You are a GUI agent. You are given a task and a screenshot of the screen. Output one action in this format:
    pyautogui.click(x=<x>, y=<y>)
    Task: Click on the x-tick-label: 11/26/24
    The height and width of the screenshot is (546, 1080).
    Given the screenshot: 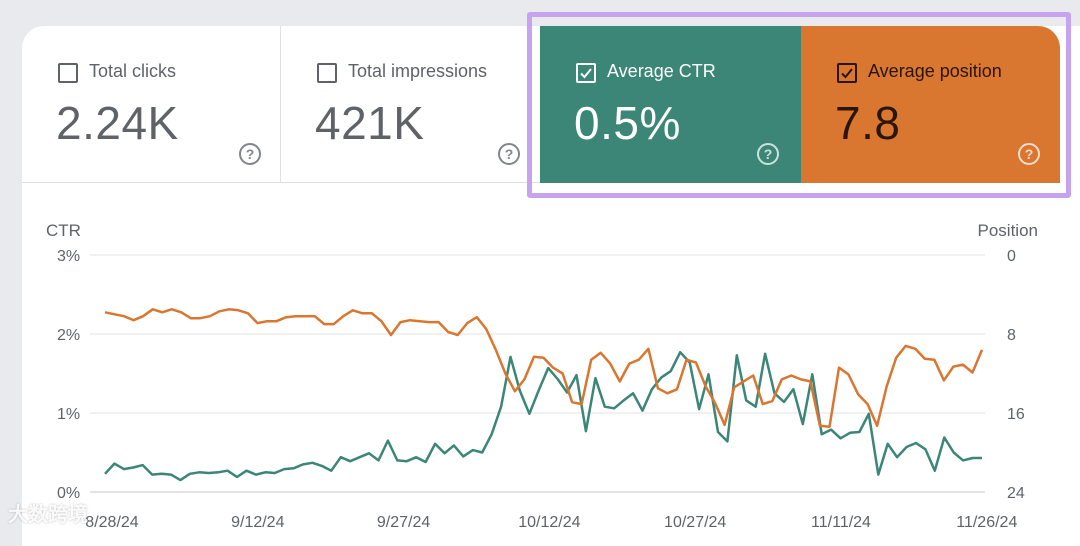 What is the action you would take?
    pyautogui.click(x=986, y=521)
    